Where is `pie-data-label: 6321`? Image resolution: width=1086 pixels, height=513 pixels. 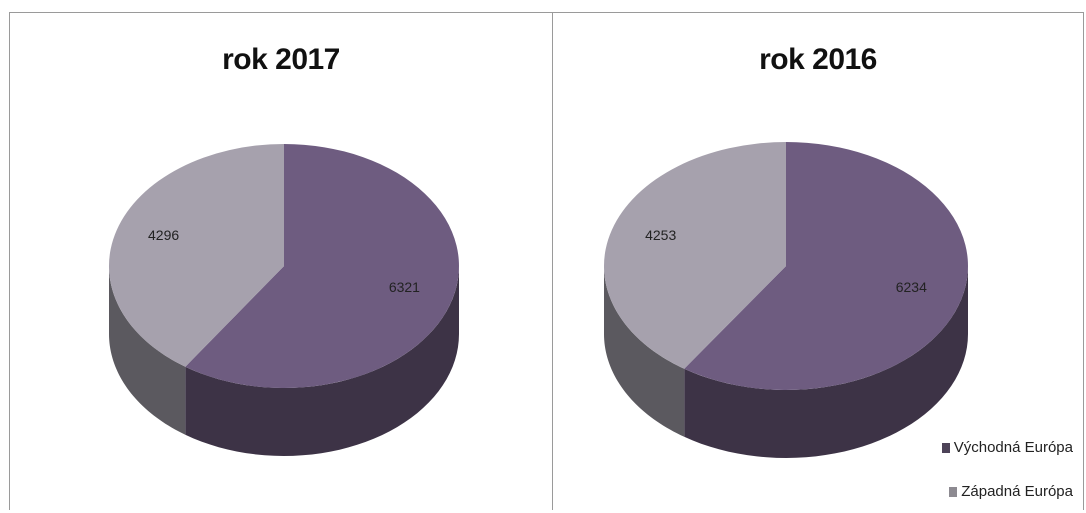
pie-data-label: 6321 is located at coordinates (404, 287).